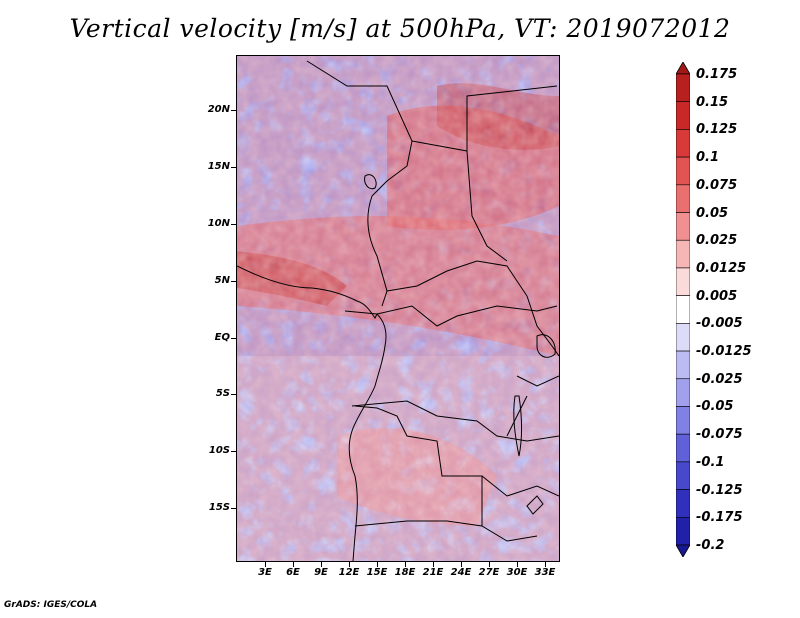  I want to click on chad-border, so click(484, 118).